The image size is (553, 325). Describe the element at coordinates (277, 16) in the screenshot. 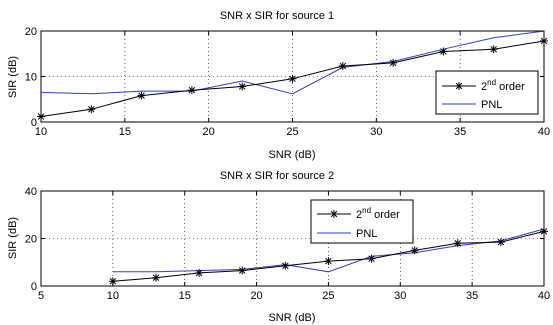

I see `chart-title: SNR x SIR for source 1` at that location.